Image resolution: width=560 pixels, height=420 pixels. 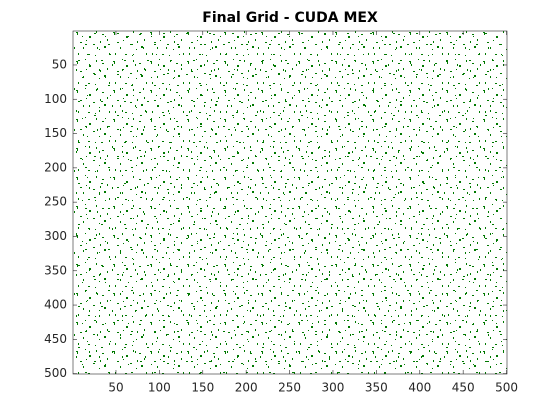 I want to click on y-tick-label: 200, so click(x=55, y=167).